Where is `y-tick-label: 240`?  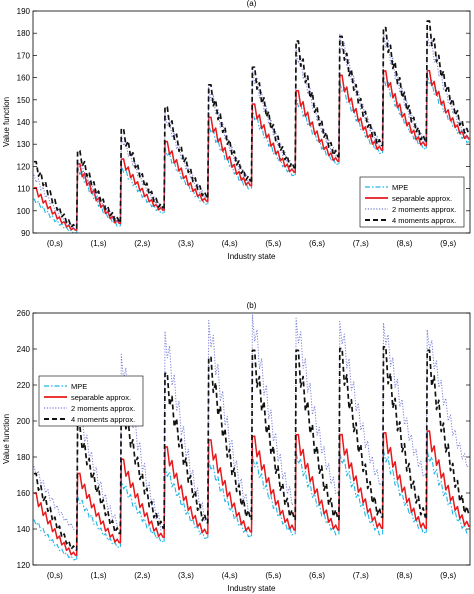
y-tick-label: 240 is located at coordinates (24, 349).